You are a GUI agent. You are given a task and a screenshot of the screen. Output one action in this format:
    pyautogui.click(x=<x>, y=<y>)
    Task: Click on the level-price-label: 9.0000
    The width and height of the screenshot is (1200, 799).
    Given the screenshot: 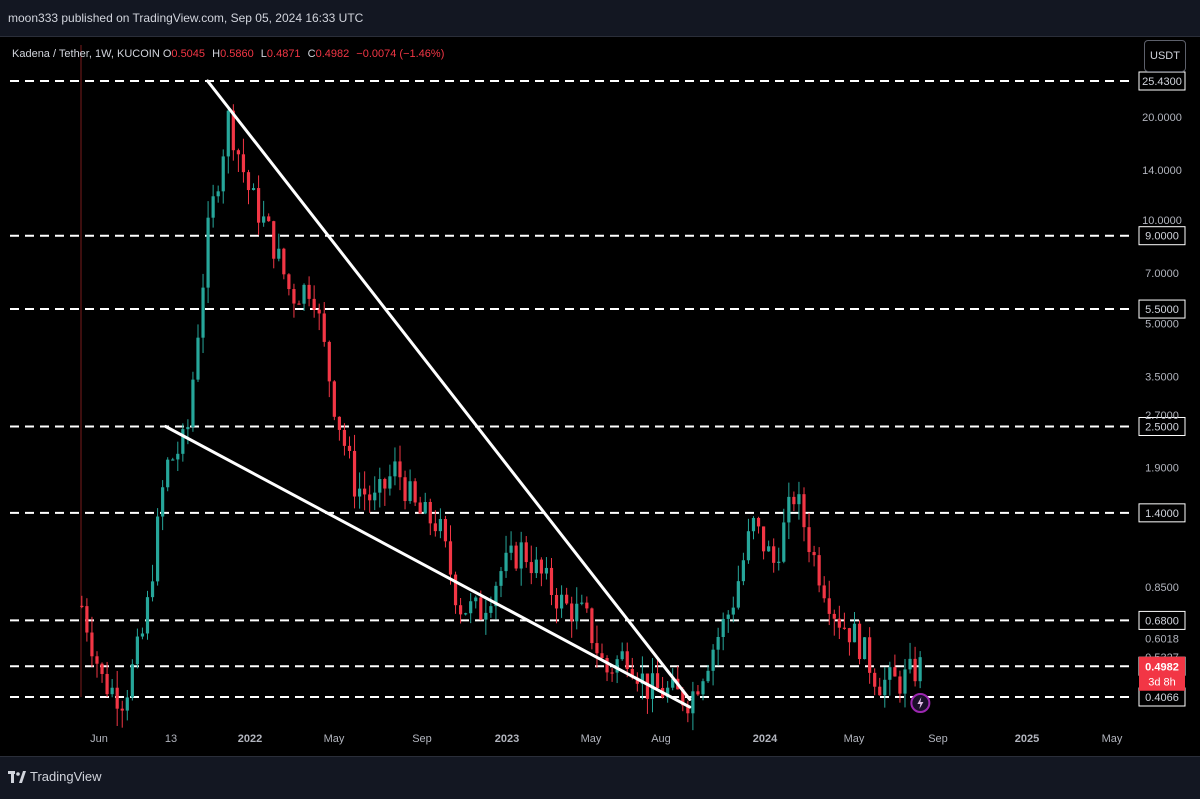 What is the action you would take?
    pyautogui.click(x=1162, y=237)
    